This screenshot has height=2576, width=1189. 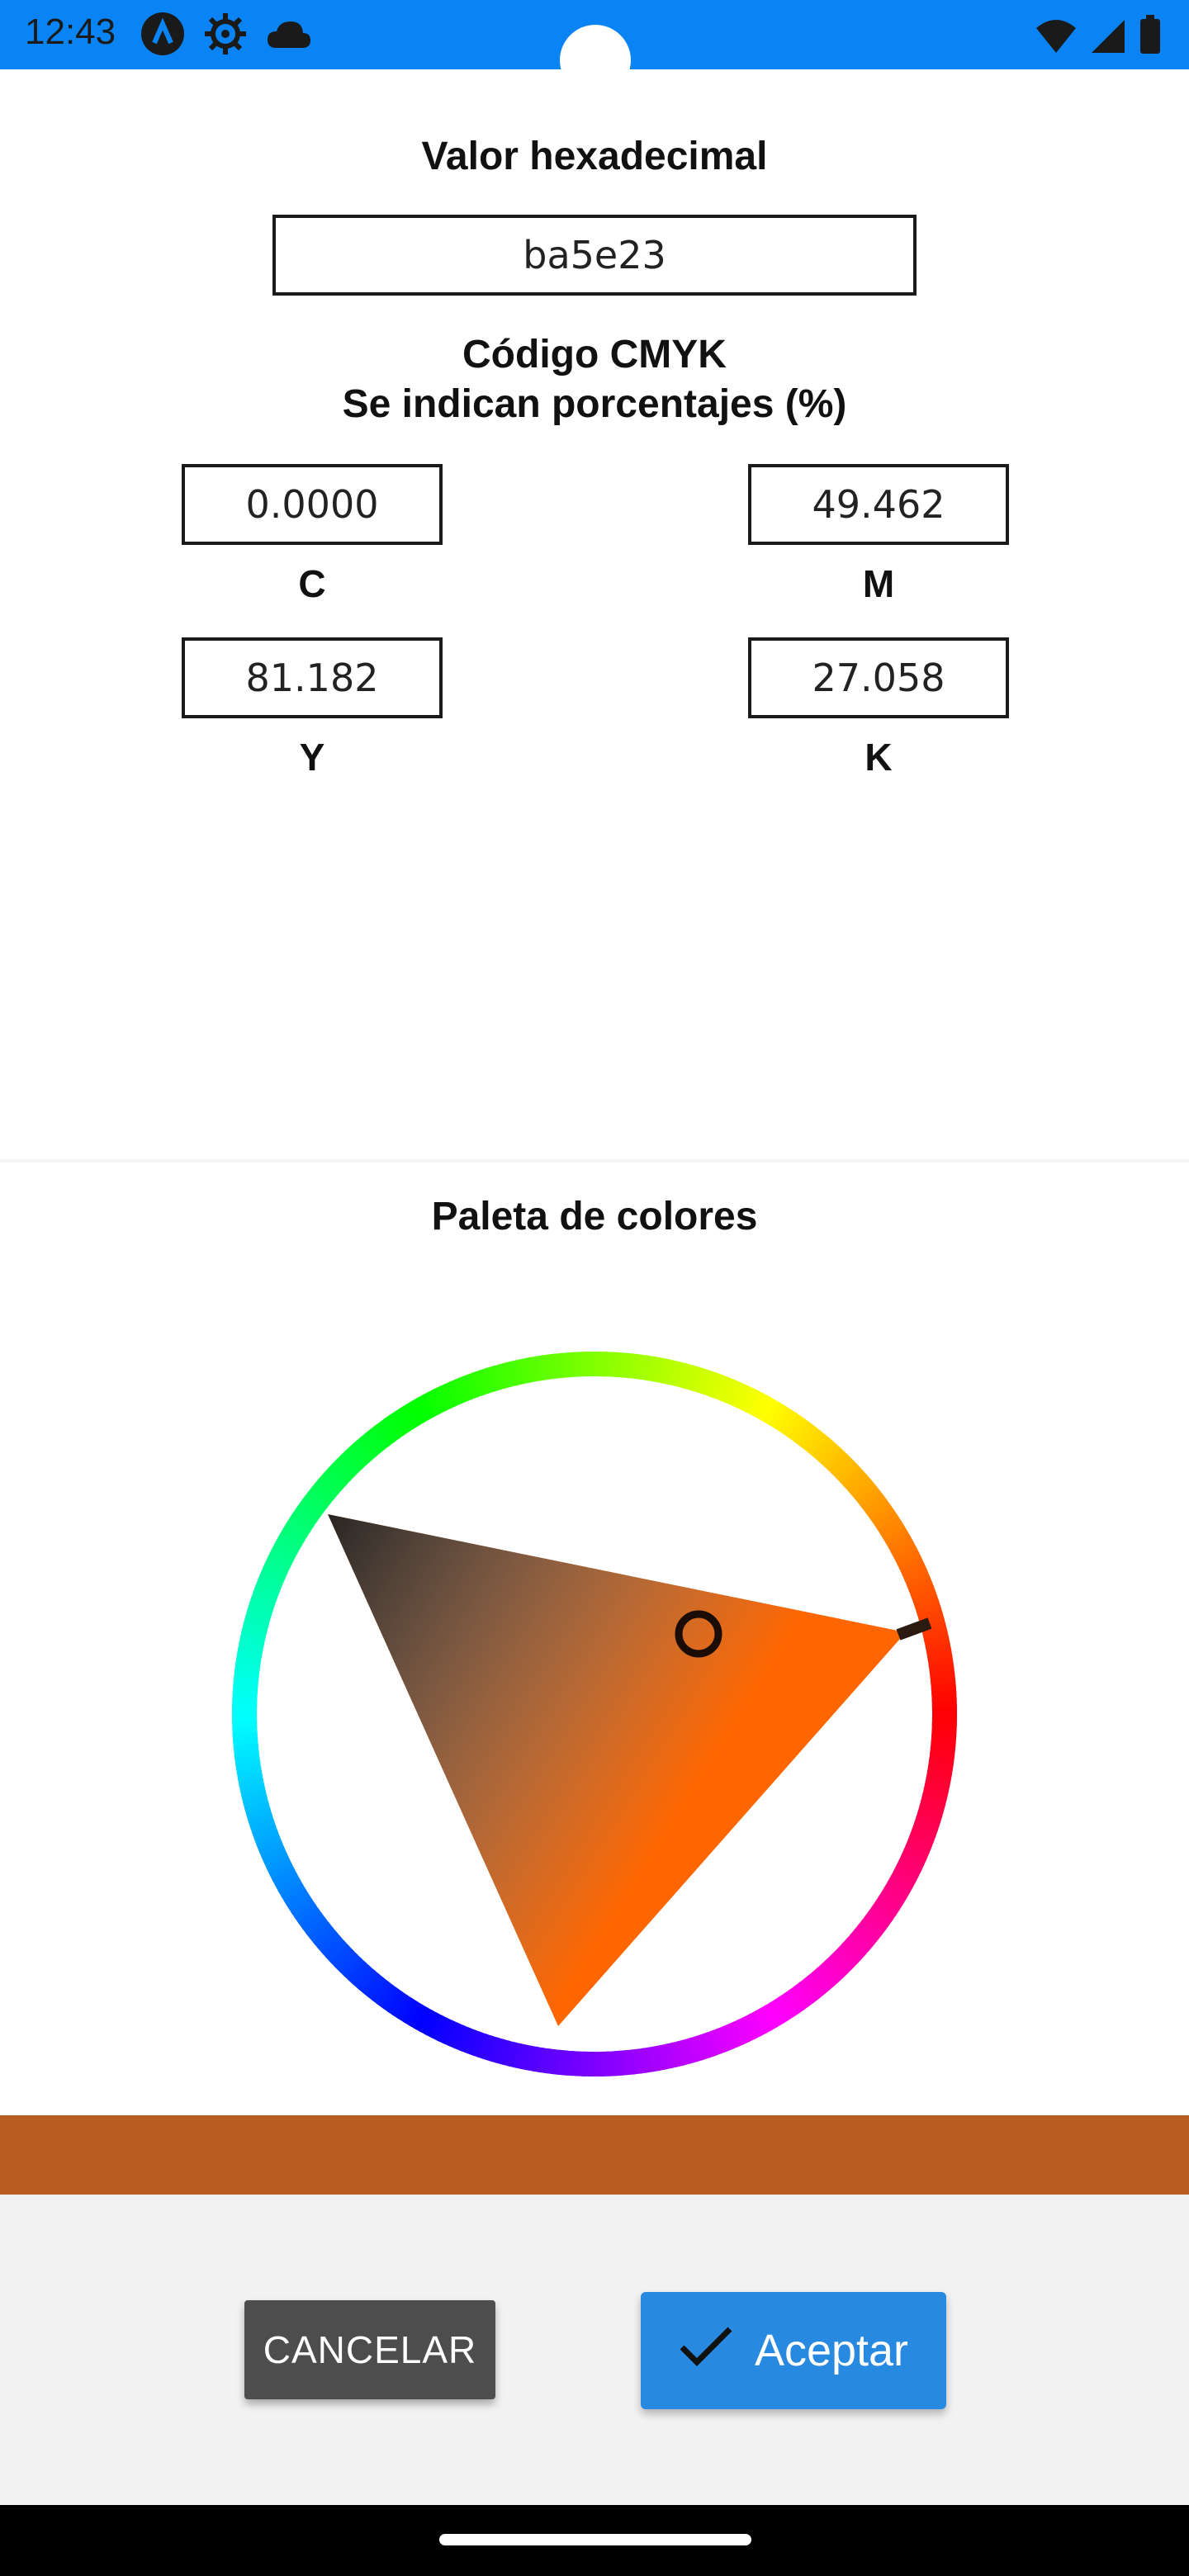 What do you see at coordinates (312, 677) in the screenshot?
I see `cmyk-y-input: 81.182` at bounding box center [312, 677].